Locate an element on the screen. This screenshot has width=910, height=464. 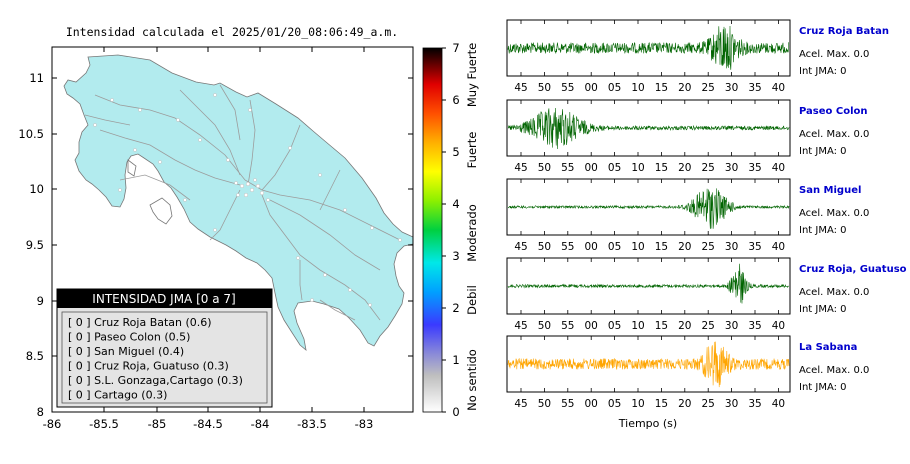
map-x-tick-label: -83.5 is located at coordinates (312, 424).